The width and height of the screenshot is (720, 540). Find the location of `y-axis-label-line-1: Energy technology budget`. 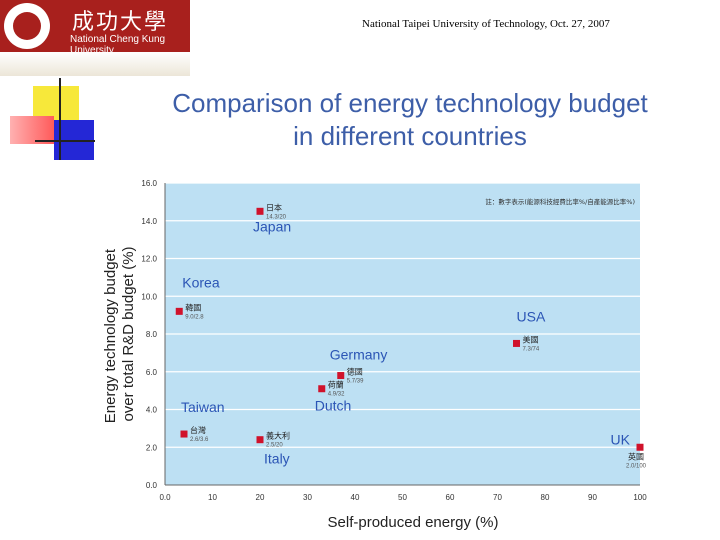

y-axis-label-line-1: Energy technology budget is located at coordinates (110, 335).